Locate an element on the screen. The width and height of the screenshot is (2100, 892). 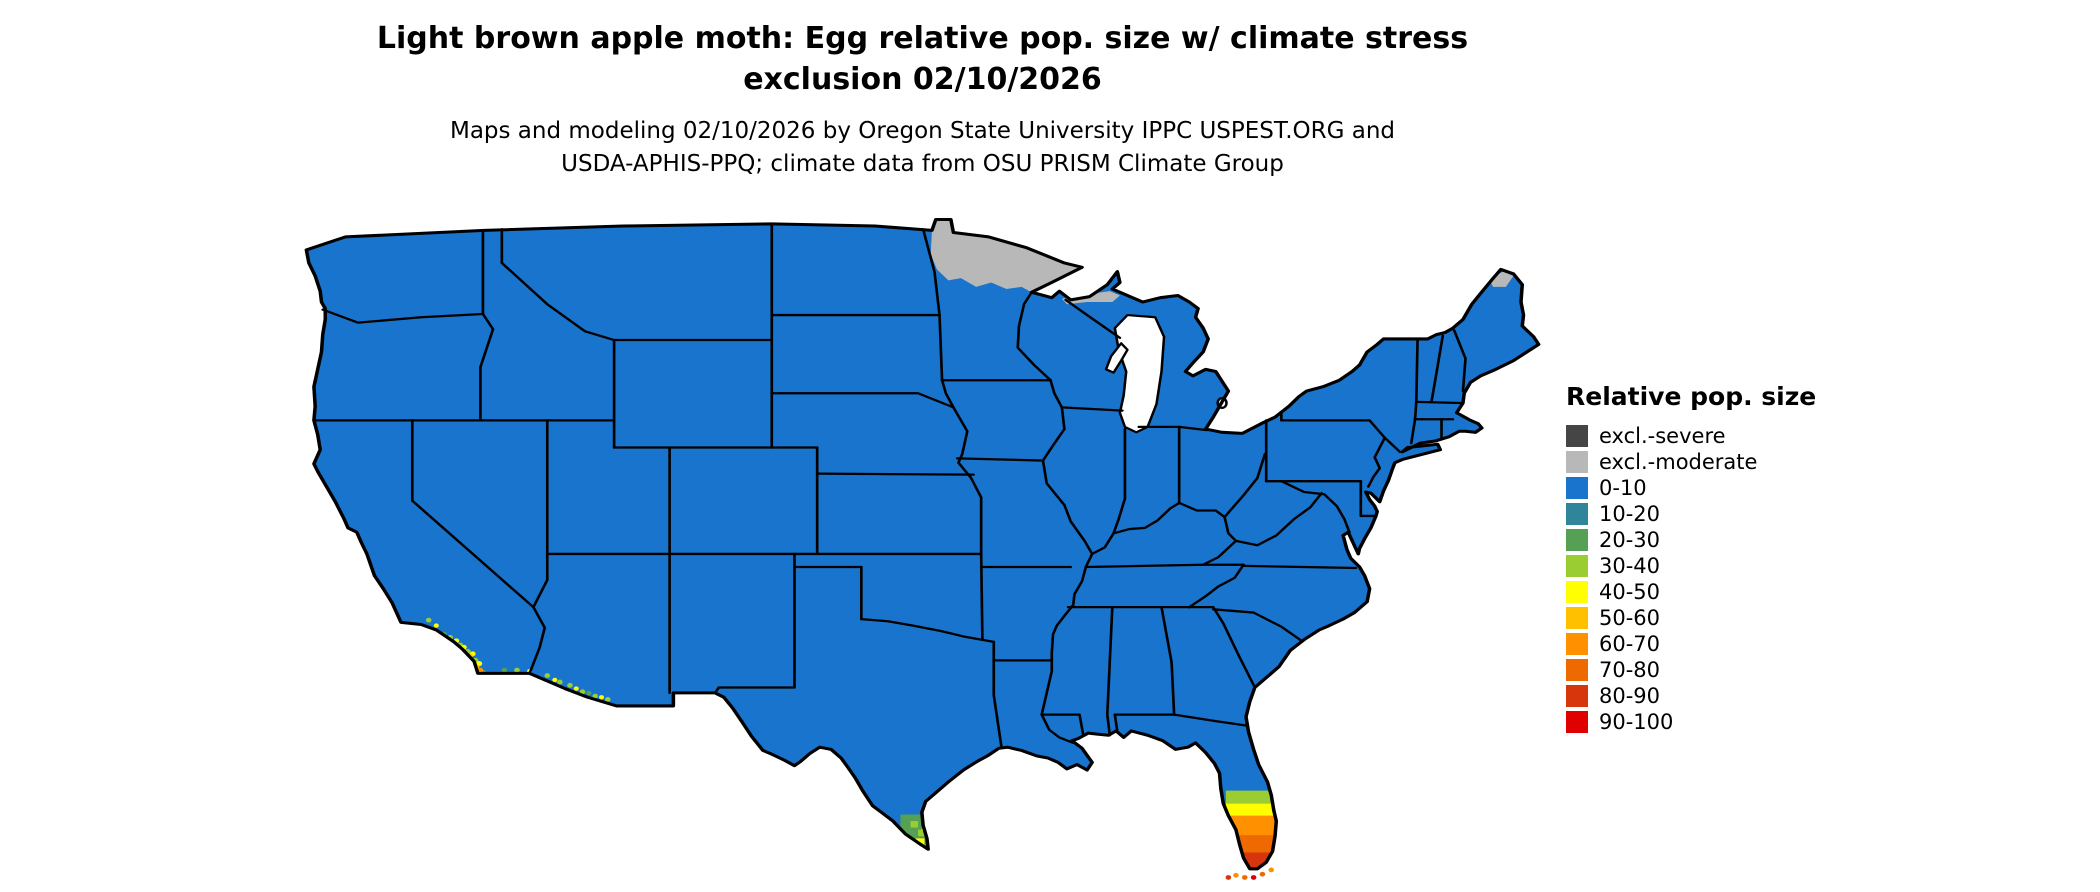
legend-row: excl.-severe is located at coordinates (1716, 436).